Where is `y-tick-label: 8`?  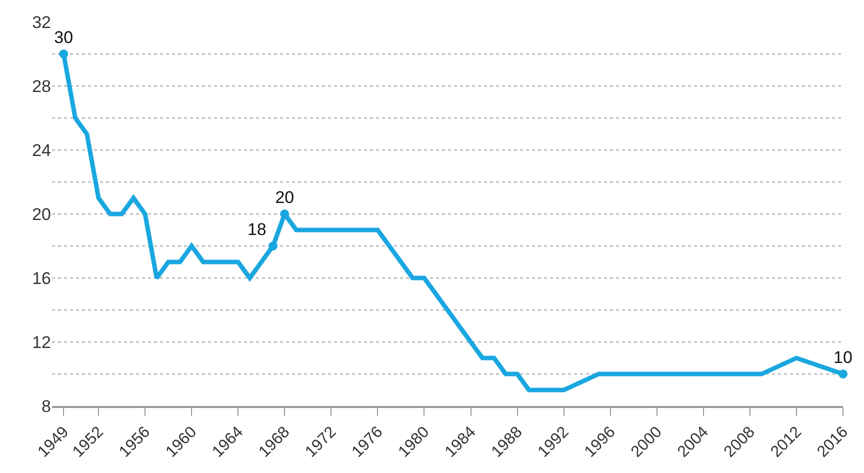 y-tick-label: 8 is located at coordinates (46, 406).